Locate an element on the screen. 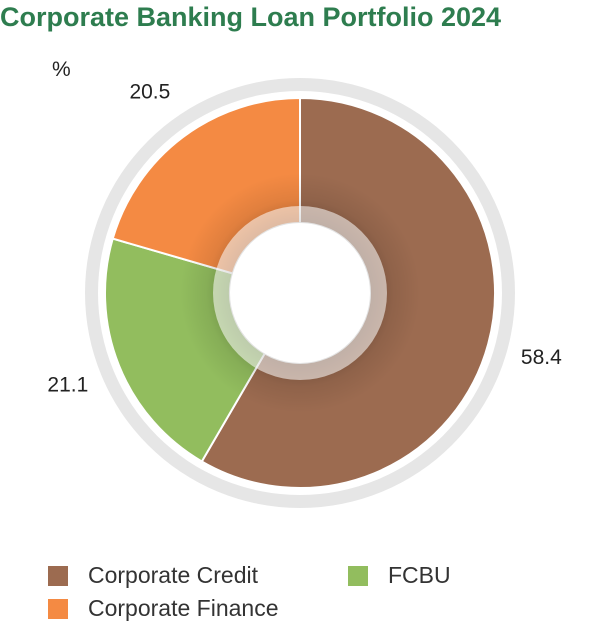 The image size is (600, 631). data-label-corporate-finance: 20.5 is located at coordinates (149, 92).